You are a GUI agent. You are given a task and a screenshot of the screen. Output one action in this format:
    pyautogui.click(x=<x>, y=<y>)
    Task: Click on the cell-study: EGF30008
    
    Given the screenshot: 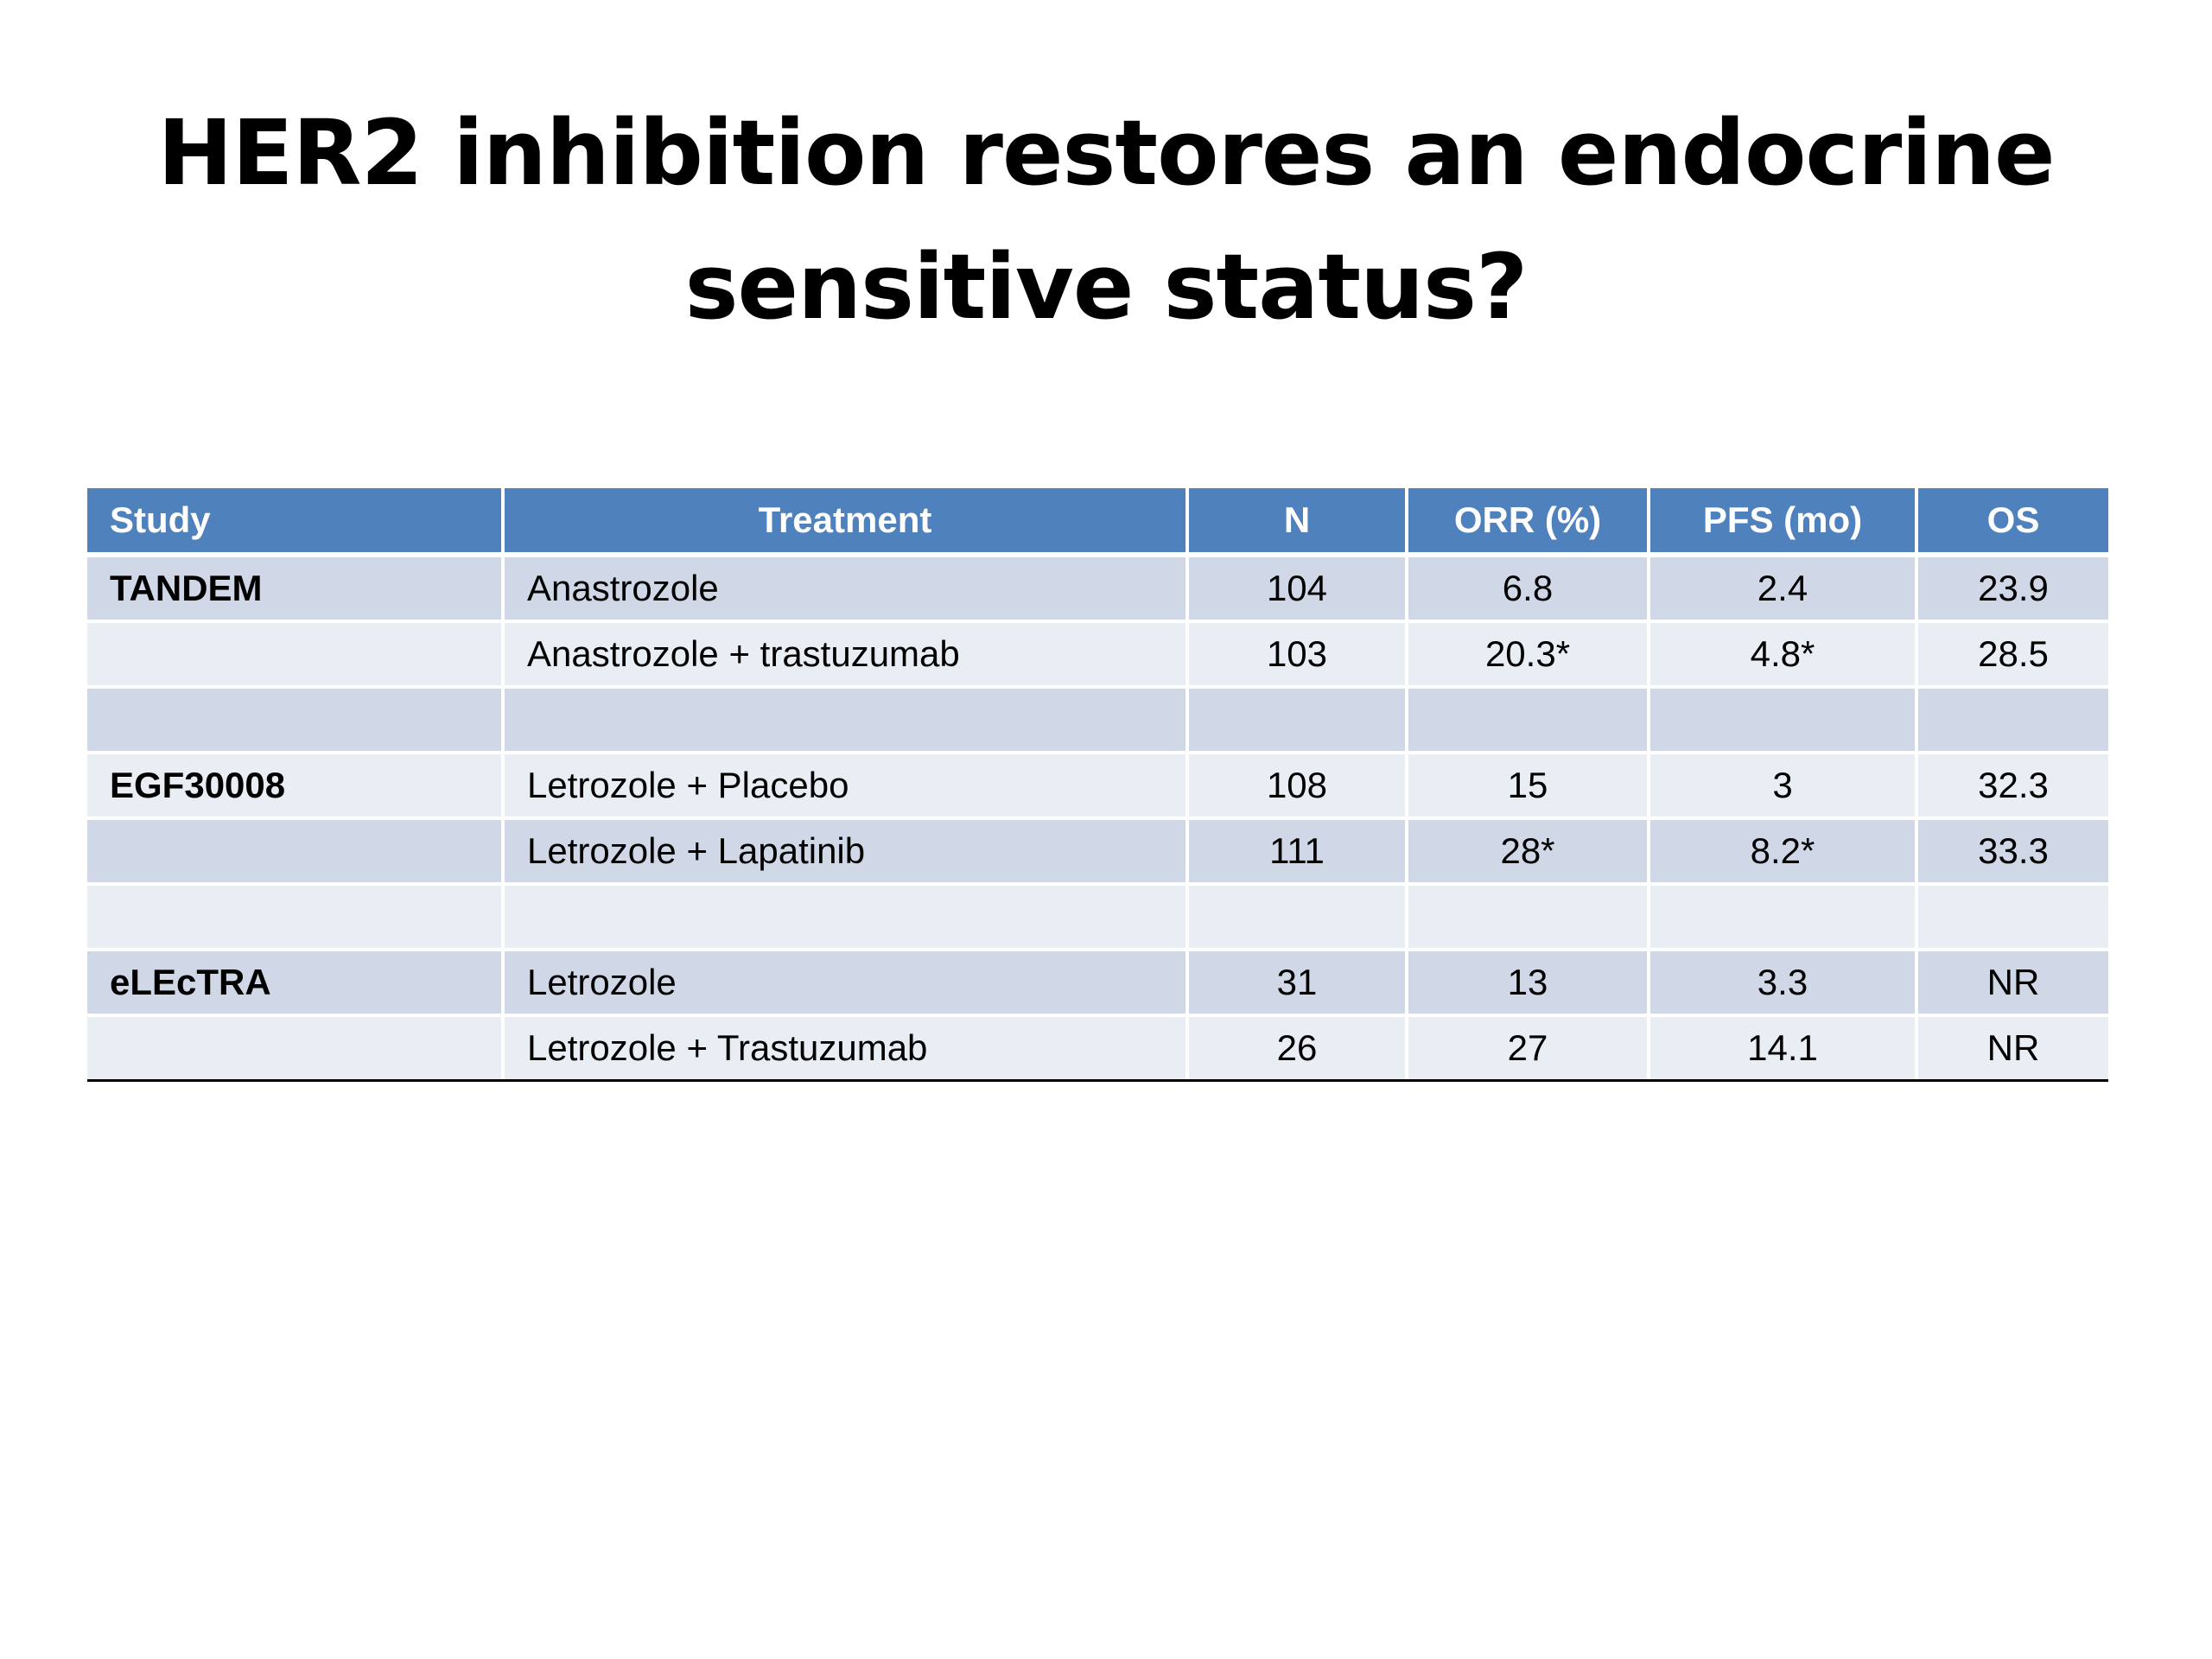 What is the action you would take?
    pyautogui.click(x=296, y=787)
    